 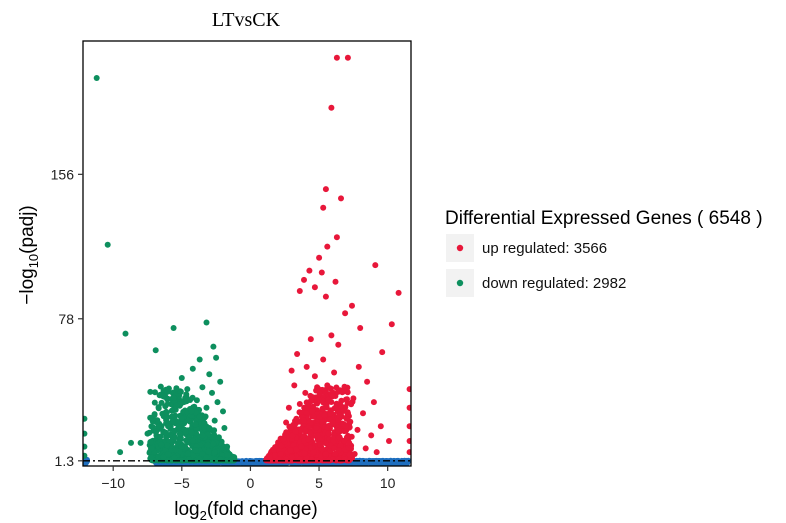 I want to click on x-tick-label: −5, so click(x=182, y=483).